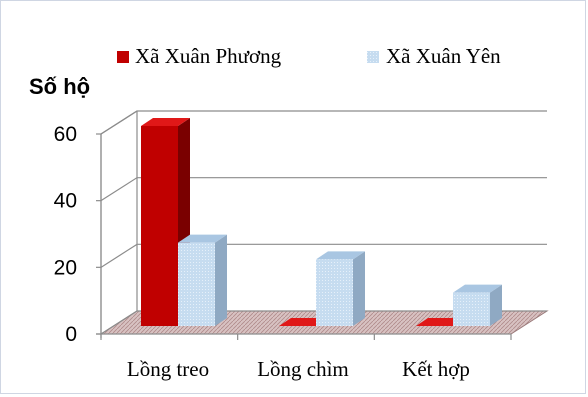 The height and width of the screenshot is (397, 588). I want to click on legend-label-xuan-yen: Xã Xuân Yên, so click(443, 56).